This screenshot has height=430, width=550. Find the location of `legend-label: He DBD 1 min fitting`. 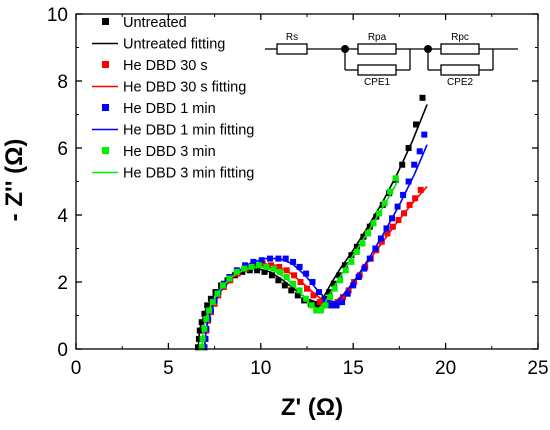

legend-label: He DBD 1 min fitting is located at coordinates (188, 131).